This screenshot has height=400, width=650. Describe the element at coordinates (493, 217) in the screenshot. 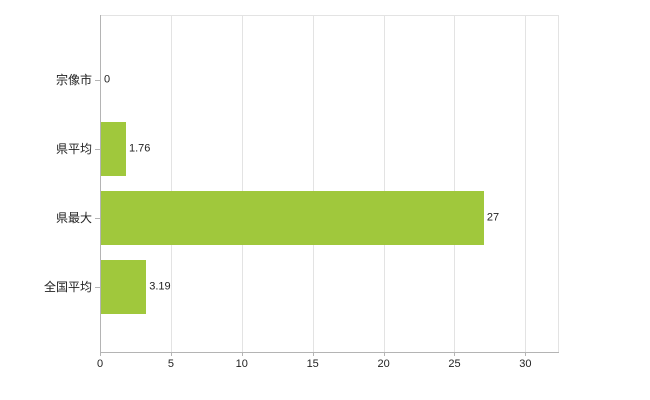

I see `value-label-2: 27` at that location.